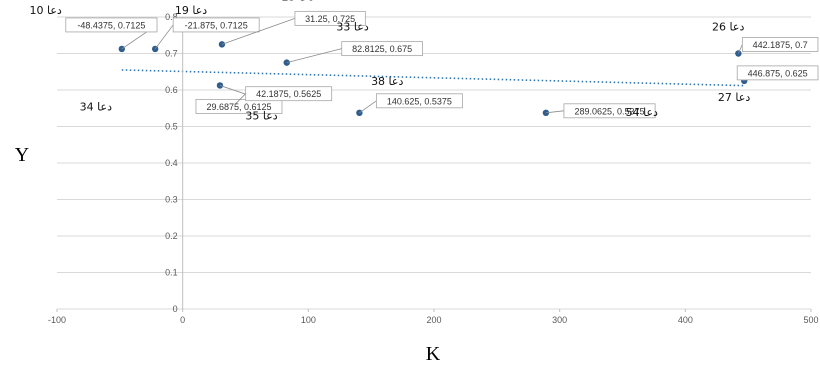  Describe the element at coordinates (171, 236) in the screenshot. I see `y-tick-label: 0.2` at that location.